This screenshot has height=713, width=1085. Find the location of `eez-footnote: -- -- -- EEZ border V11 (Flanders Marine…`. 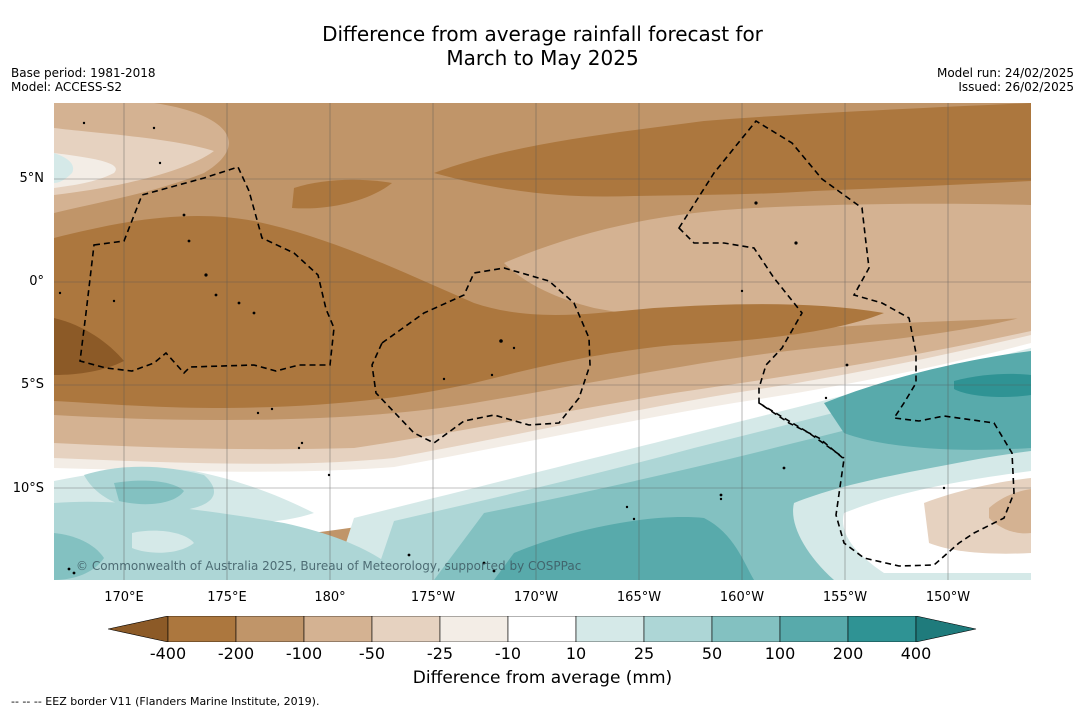

eez-footnote: -- -- -- EEZ border V11 (Flanders Marine… is located at coordinates (165, 701).